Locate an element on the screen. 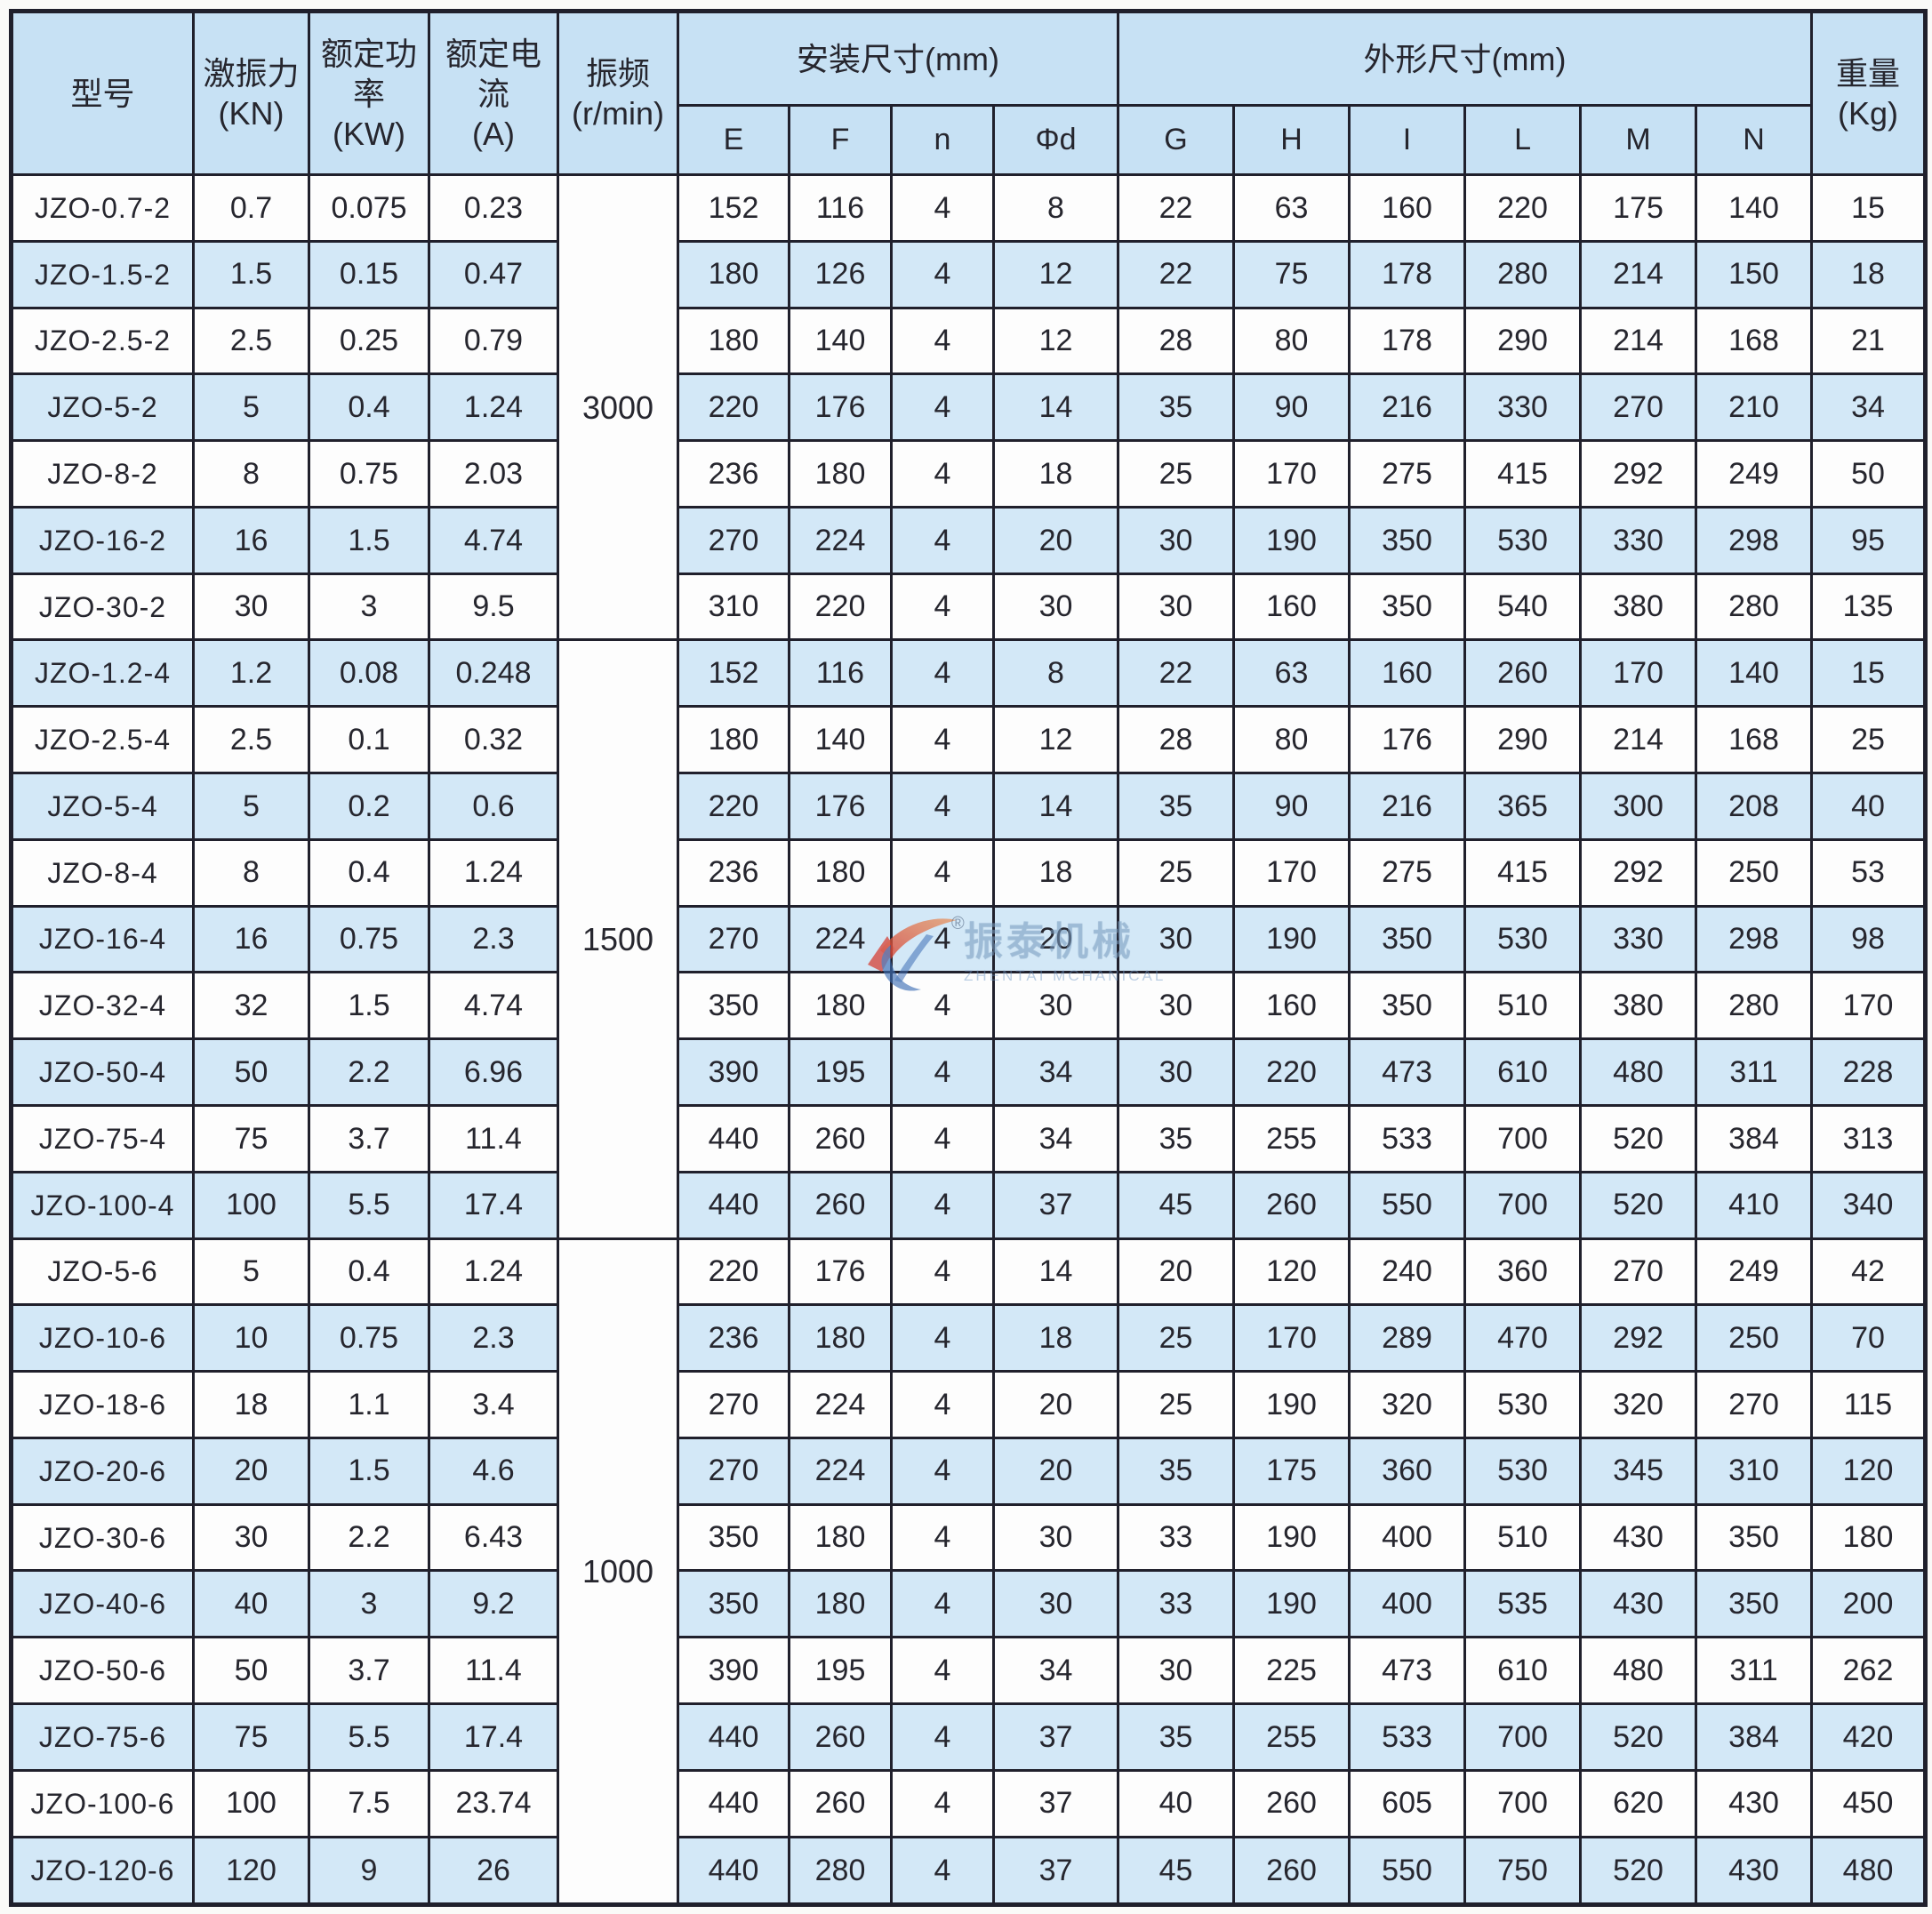 This screenshot has height=1914, width=1932. value-cell-F: 116 is located at coordinates (841, 673).